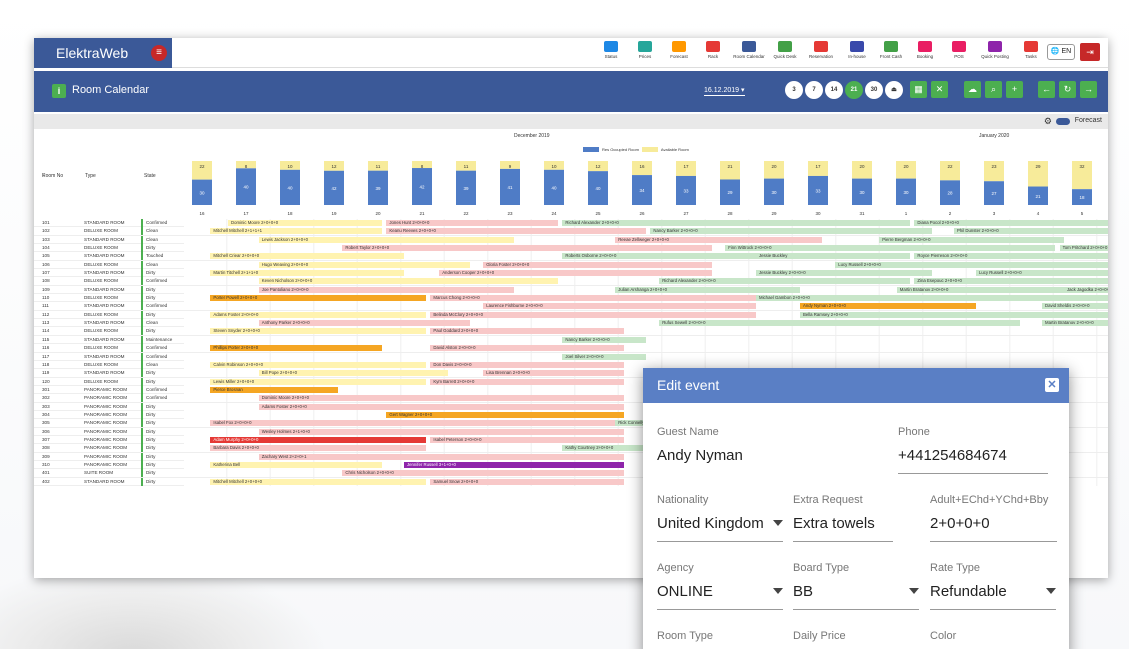  I want to click on logout-icon: ⇥, so click(1090, 52).